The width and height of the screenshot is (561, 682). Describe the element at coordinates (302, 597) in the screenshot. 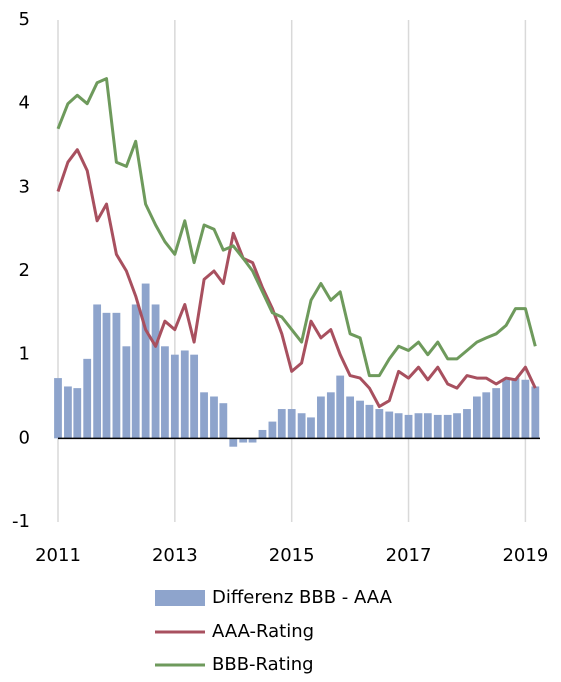

I see `legend-label: Differenz BBB - AAA` at that location.